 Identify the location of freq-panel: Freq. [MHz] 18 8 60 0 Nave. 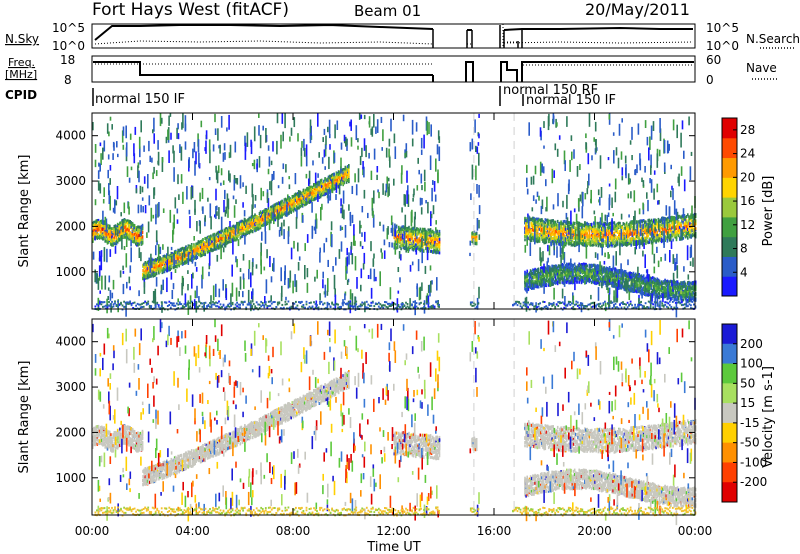
(391, 70).